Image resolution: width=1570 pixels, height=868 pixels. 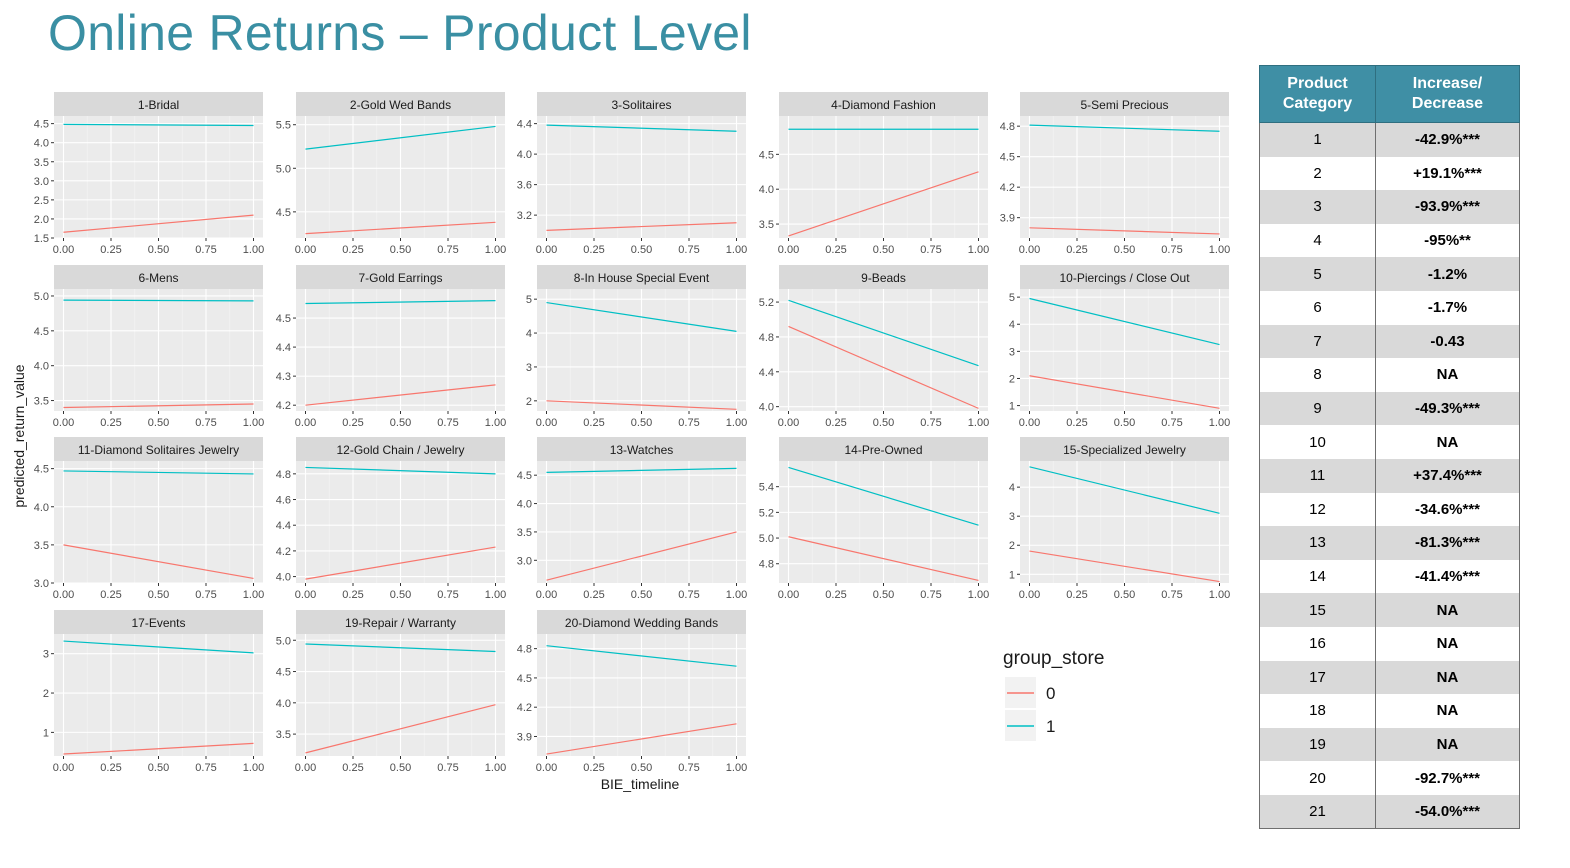 I want to click on y-tick-label: 3.0, so click(x=524, y=561).